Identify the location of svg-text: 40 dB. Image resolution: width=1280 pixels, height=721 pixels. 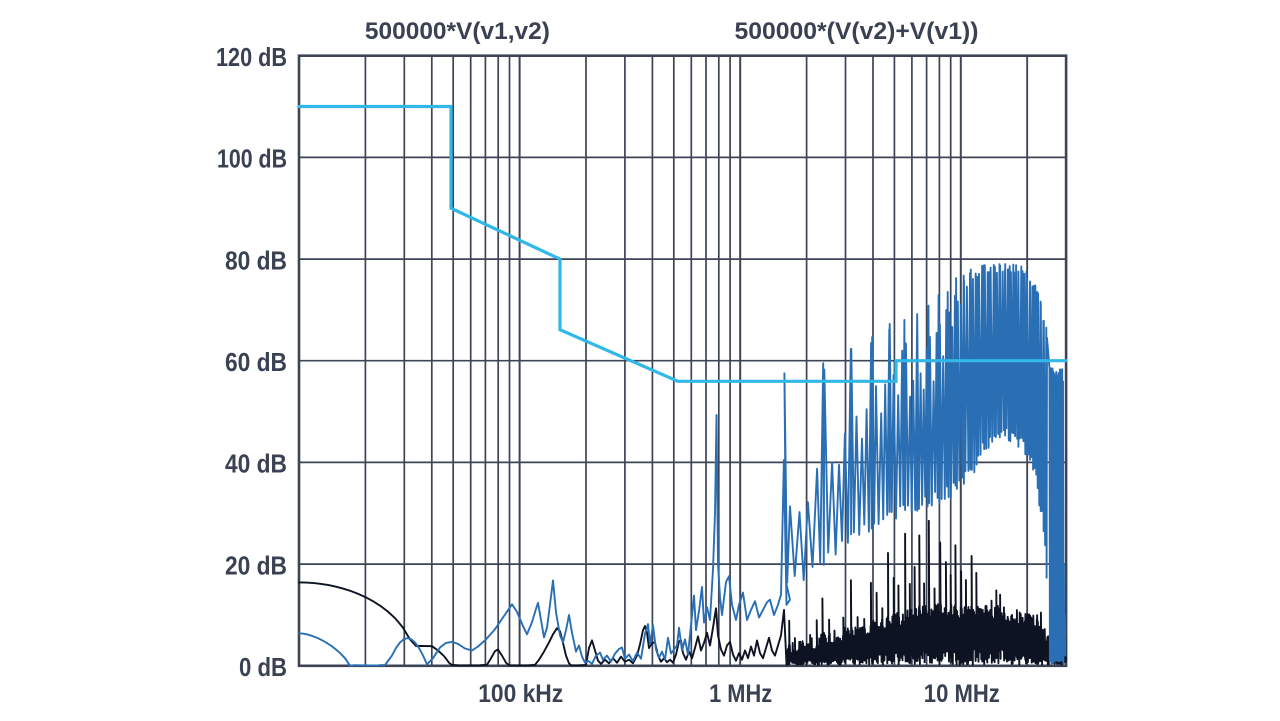
(256, 464).